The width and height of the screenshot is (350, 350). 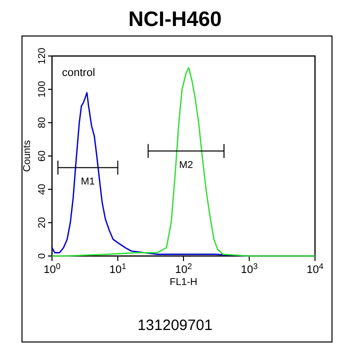 What do you see at coordinates (42, 89) in the screenshot?
I see `y-tick-label: 100` at bounding box center [42, 89].